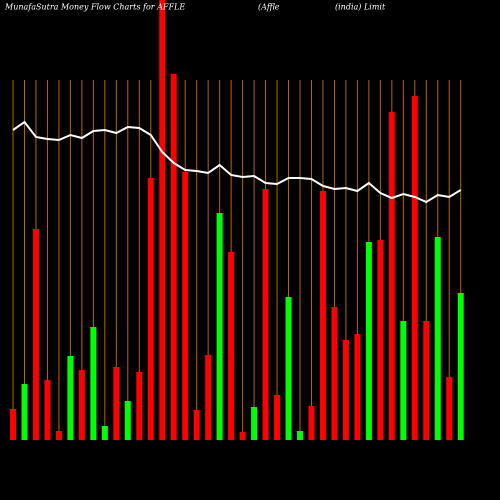 This screenshot has height=500, width=500. I want to click on chart-title: (Affle, so click(269, 7).